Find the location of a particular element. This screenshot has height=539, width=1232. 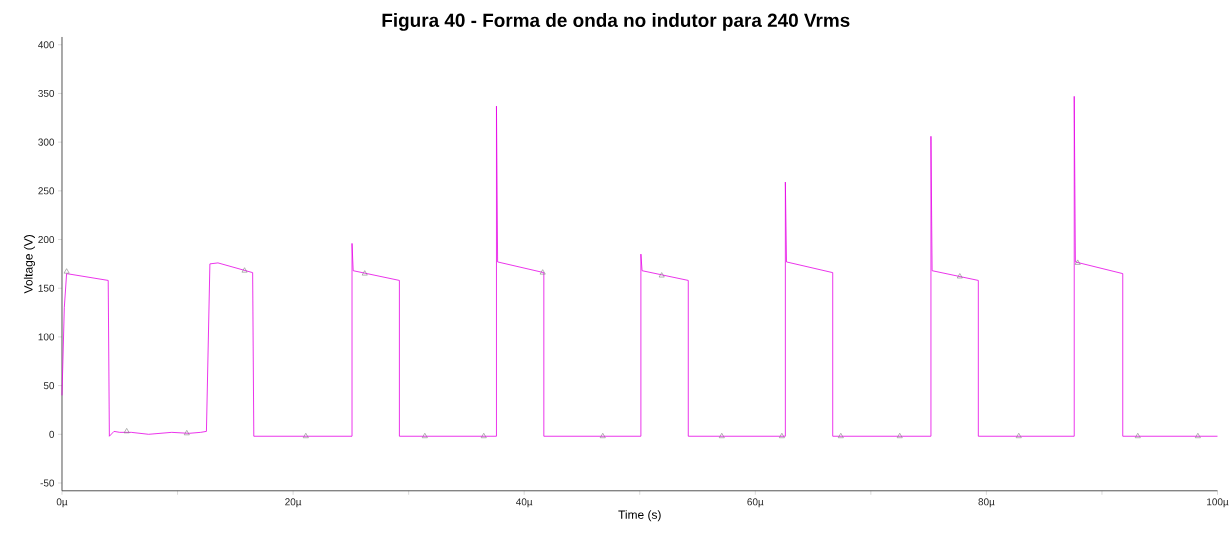

y-tick-label: 200 is located at coordinates (46, 240).